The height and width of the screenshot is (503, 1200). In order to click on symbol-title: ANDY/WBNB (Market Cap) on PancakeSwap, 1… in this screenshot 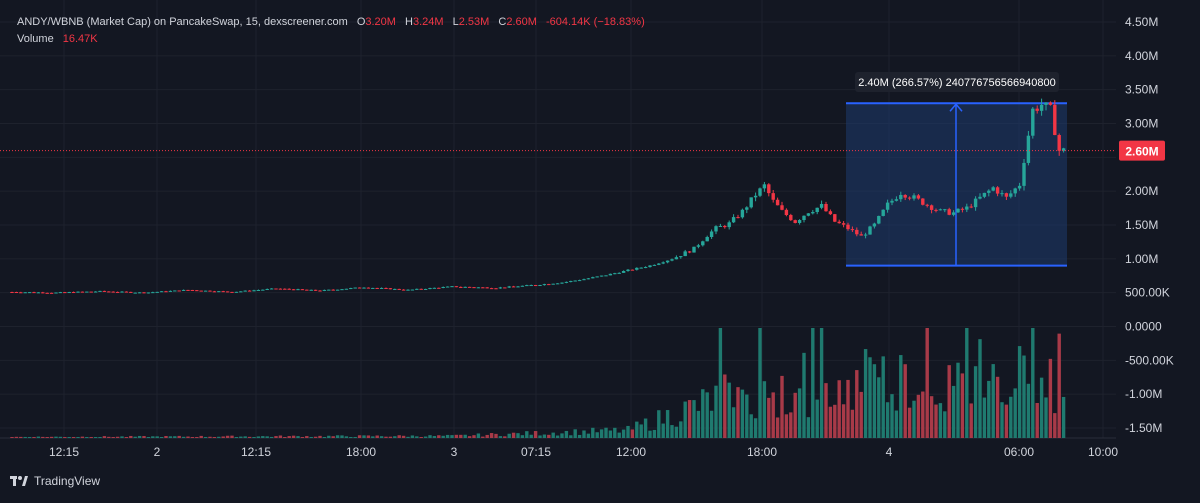, I will do `click(182, 22)`.